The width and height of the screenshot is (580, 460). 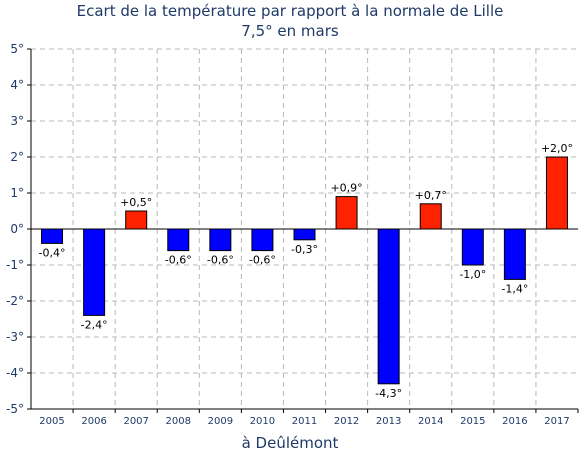 What do you see at coordinates (17, 157) in the screenshot?
I see `y-tick-label: 2°` at bounding box center [17, 157].